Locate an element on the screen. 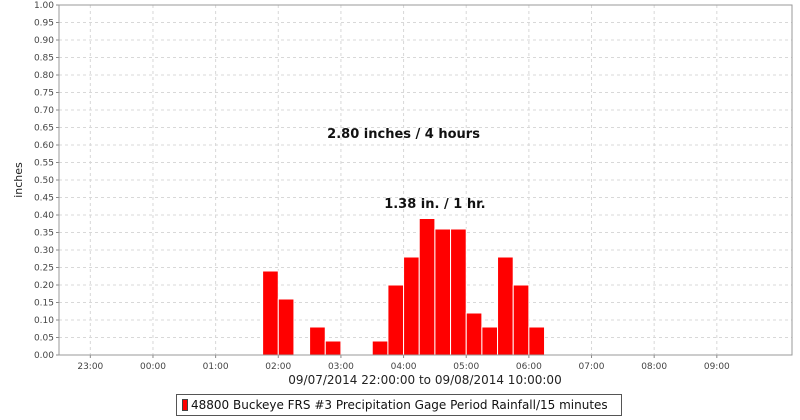  y-tick-label: 0.25 is located at coordinates (44, 269).